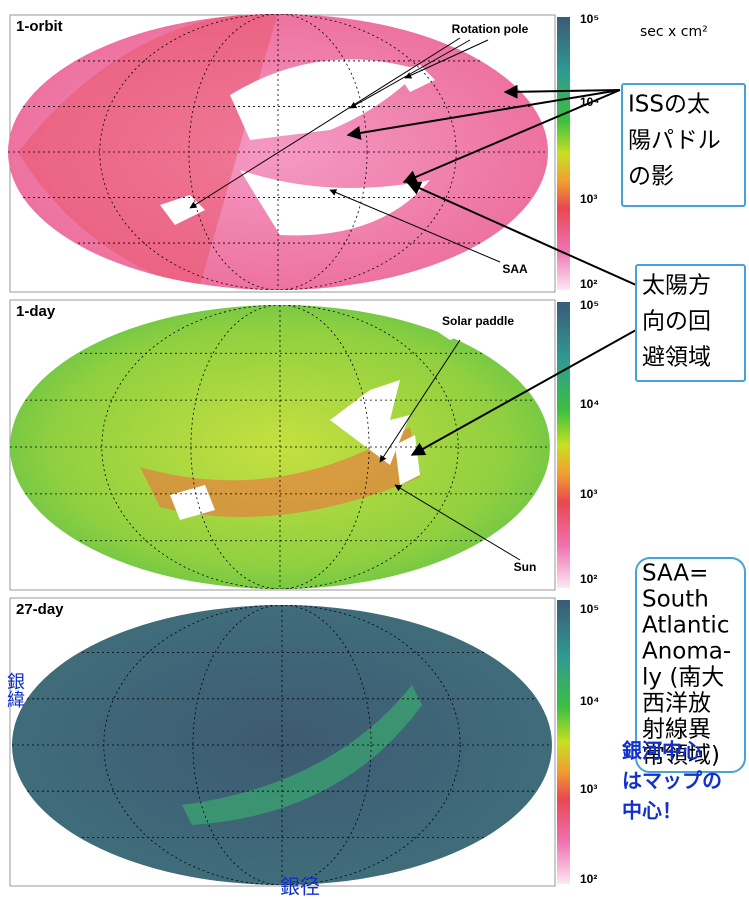  What do you see at coordinates (676, 286) in the screenshot?
I see `callout-text: 太陽方` at bounding box center [676, 286].